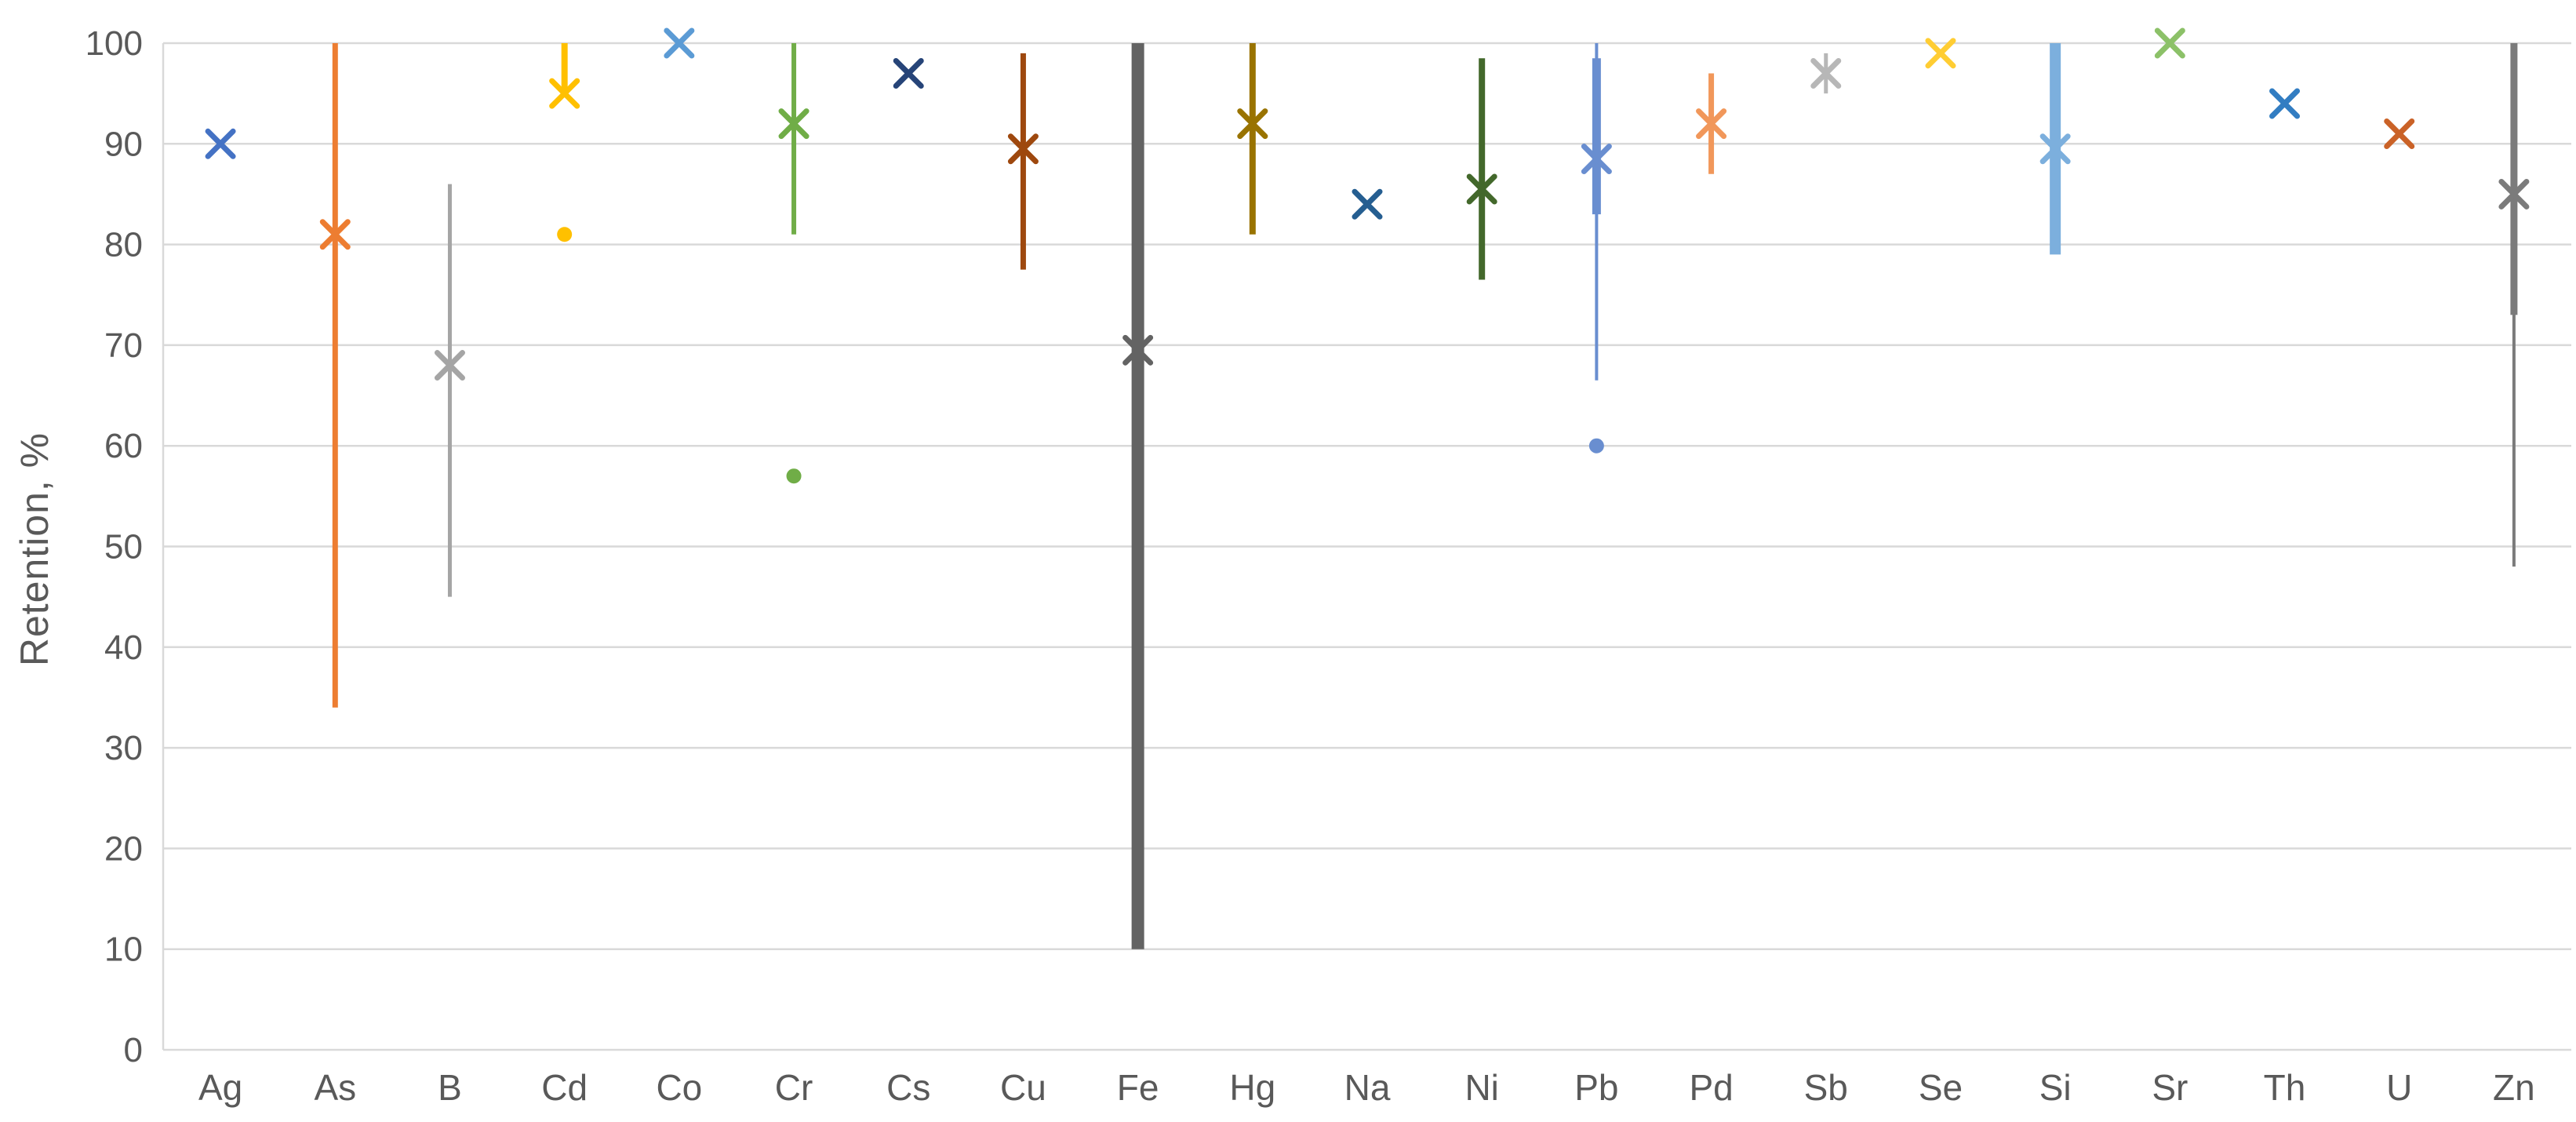 This screenshot has height=1122, width=2576. What do you see at coordinates (2055, 1087) in the screenshot?
I see `x-axis-label: Si` at bounding box center [2055, 1087].